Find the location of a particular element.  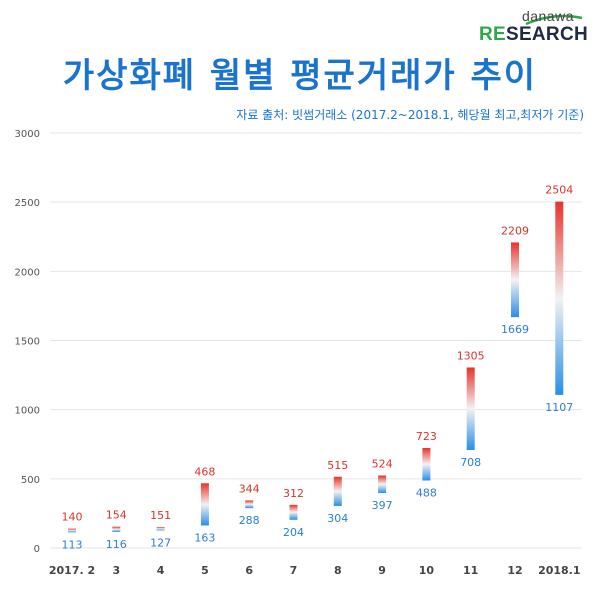

high-value-label: 468 is located at coordinates (204, 471).